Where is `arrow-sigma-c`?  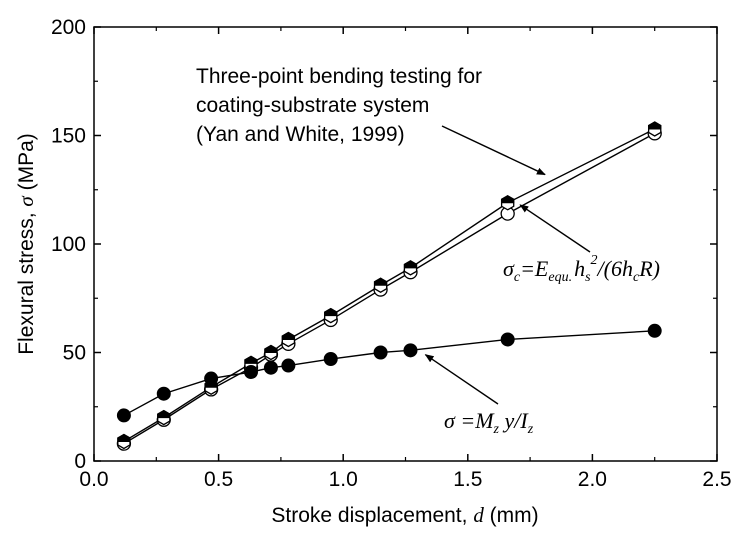
arrow-sigma-c is located at coordinates (555, 228).